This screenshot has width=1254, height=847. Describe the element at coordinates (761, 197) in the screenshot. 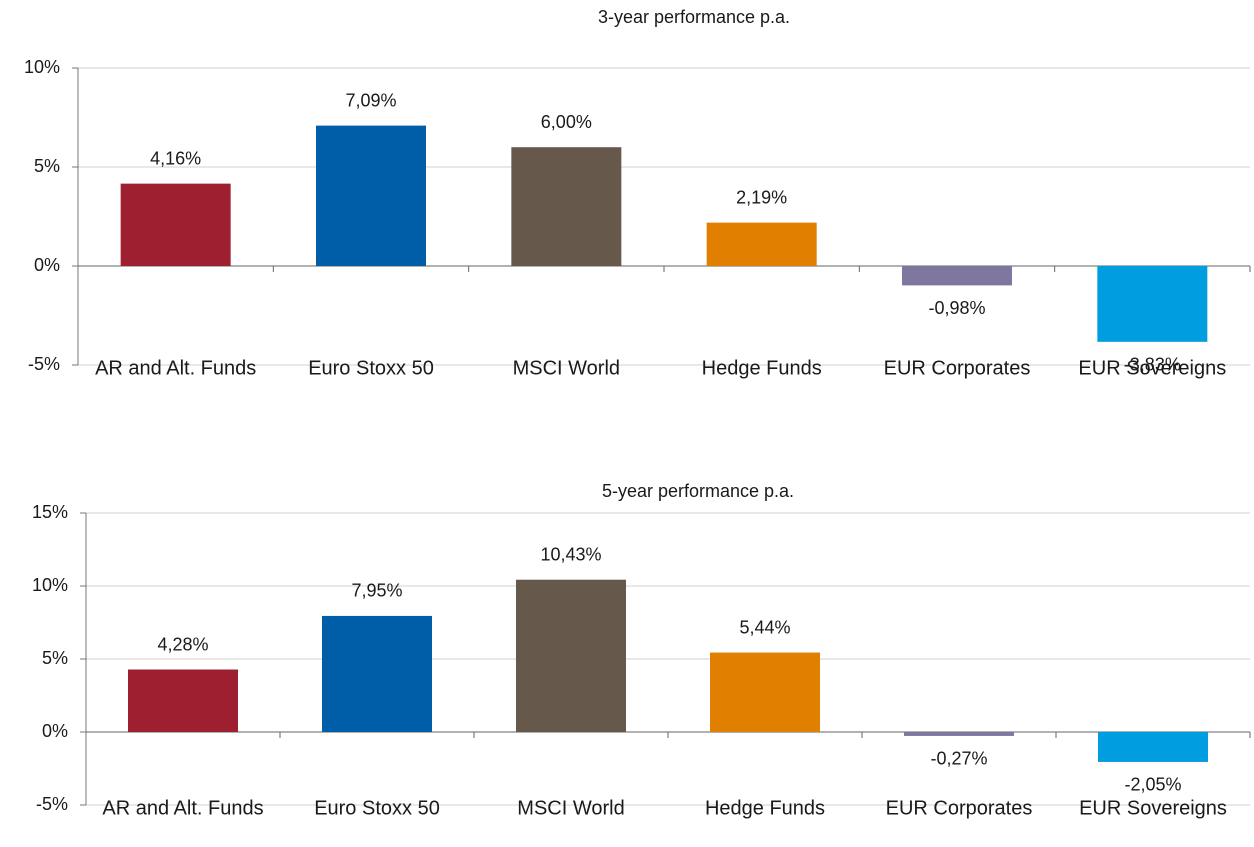

I see `value-label: 2,19%` at that location.